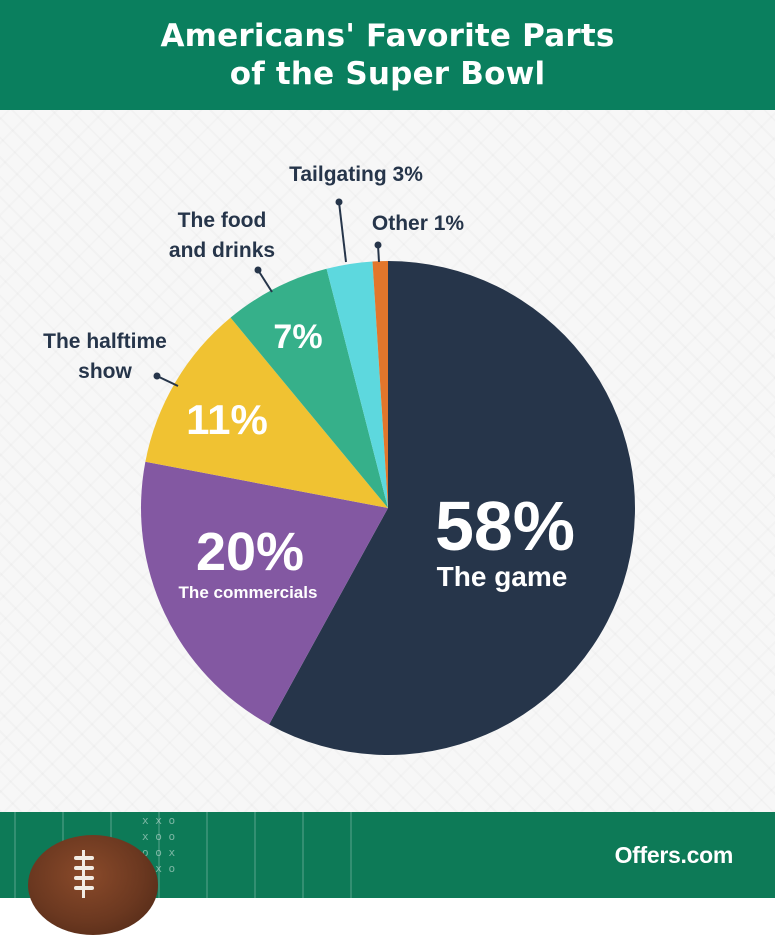  I want to click on football-laces, so click(87, 874).